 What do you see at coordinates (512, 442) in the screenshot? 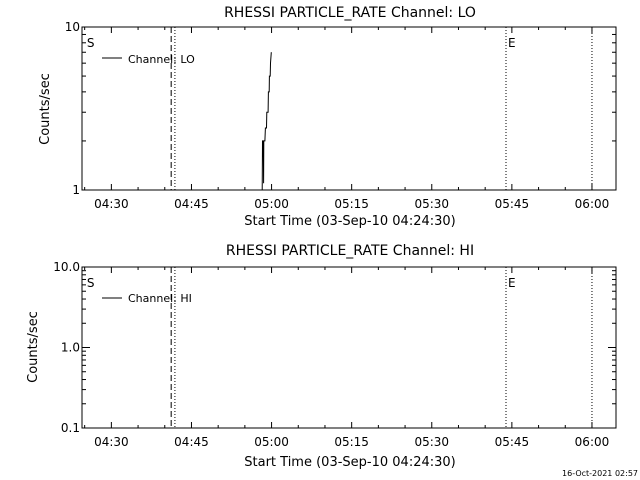
I see `hi-x-tick-label: 05:45` at bounding box center [512, 442].